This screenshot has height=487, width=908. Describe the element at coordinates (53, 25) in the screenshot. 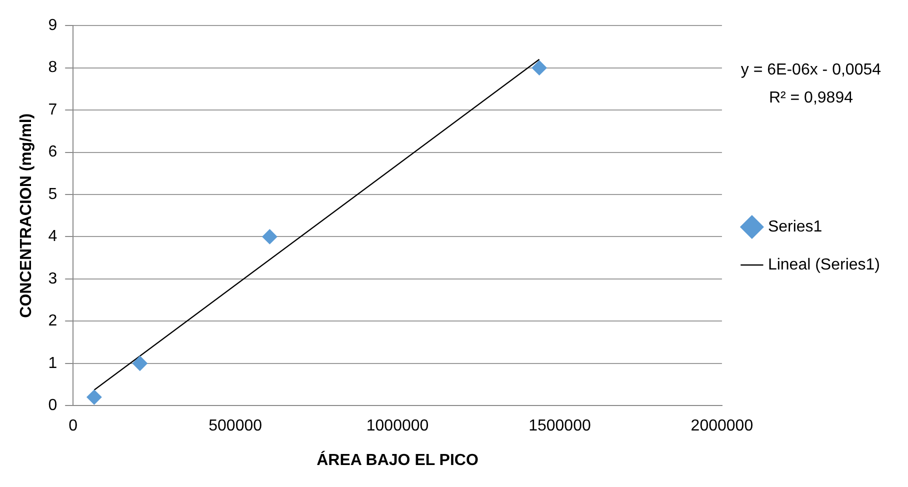

I see `y-tick-label: 9` at that location.